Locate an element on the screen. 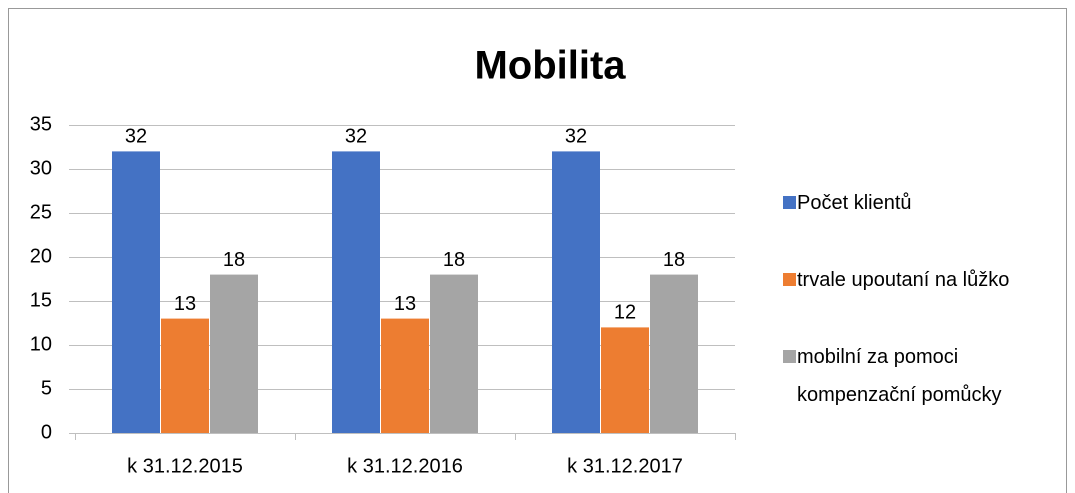 The image size is (1075, 493). legend-label: Počet klientů is located at coordinates (854, 203).